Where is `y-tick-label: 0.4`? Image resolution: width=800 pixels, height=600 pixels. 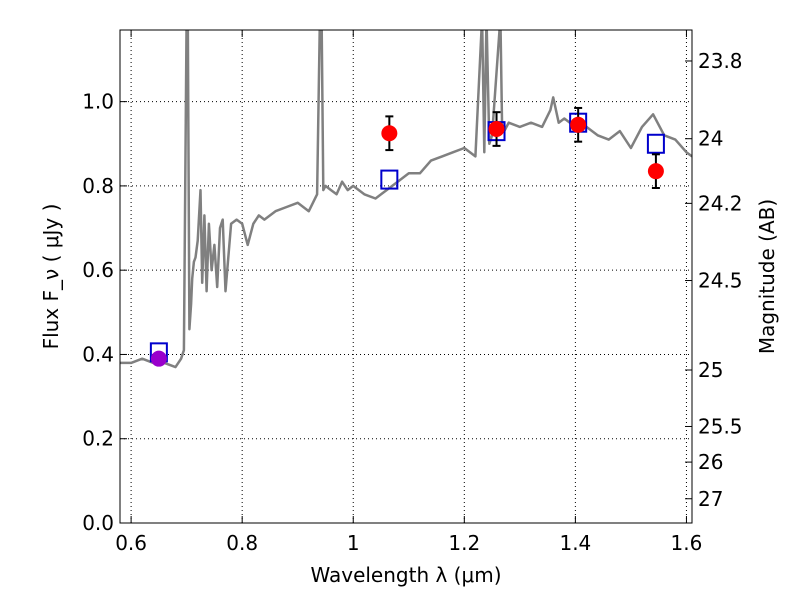 y-tick-label: 0.4 is located at coordinates (98, 354).